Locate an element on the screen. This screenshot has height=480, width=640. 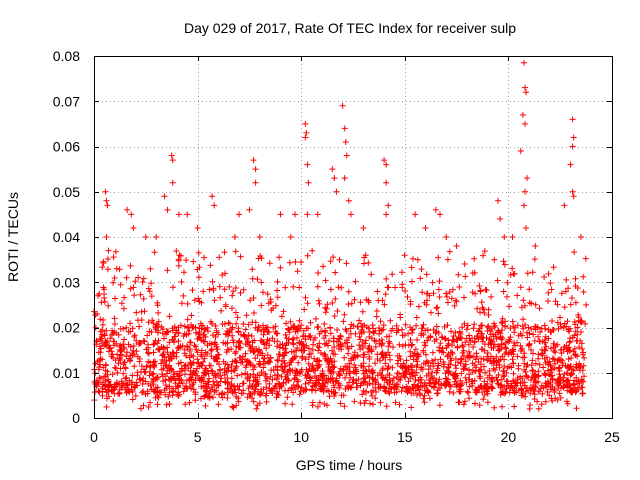
x-tick-label: 20 is located at coordinates (509, 437).